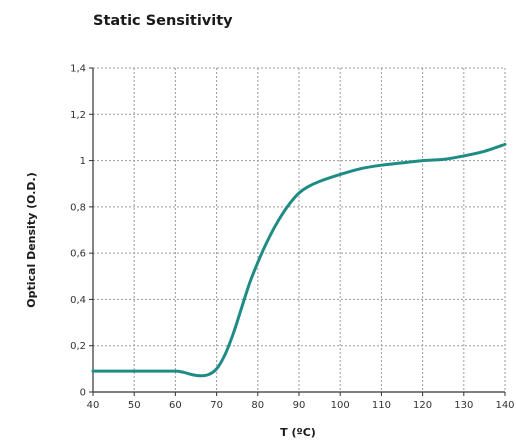 The image size is (516, 442). What do you see at coordinates (93, 405) in the screenshot?
I see `x-tick-label: 40` at bounding box center [93, 405].